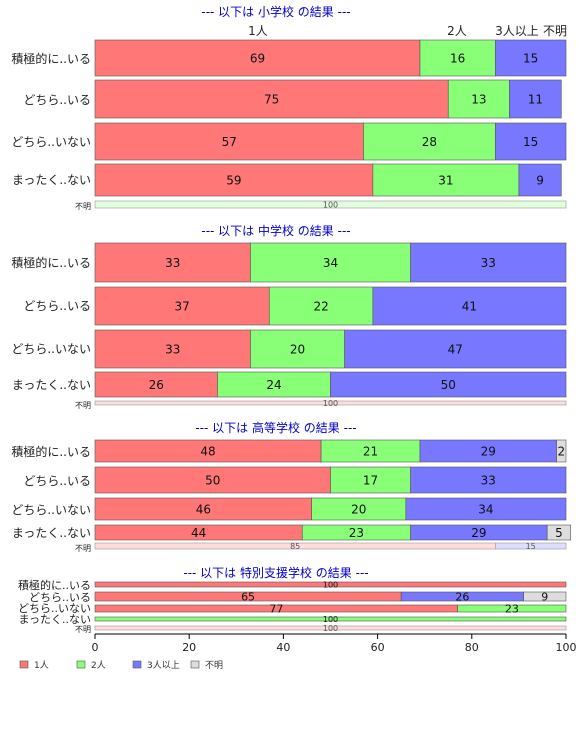  I want to click on data-label: 69, so click(257, 59).